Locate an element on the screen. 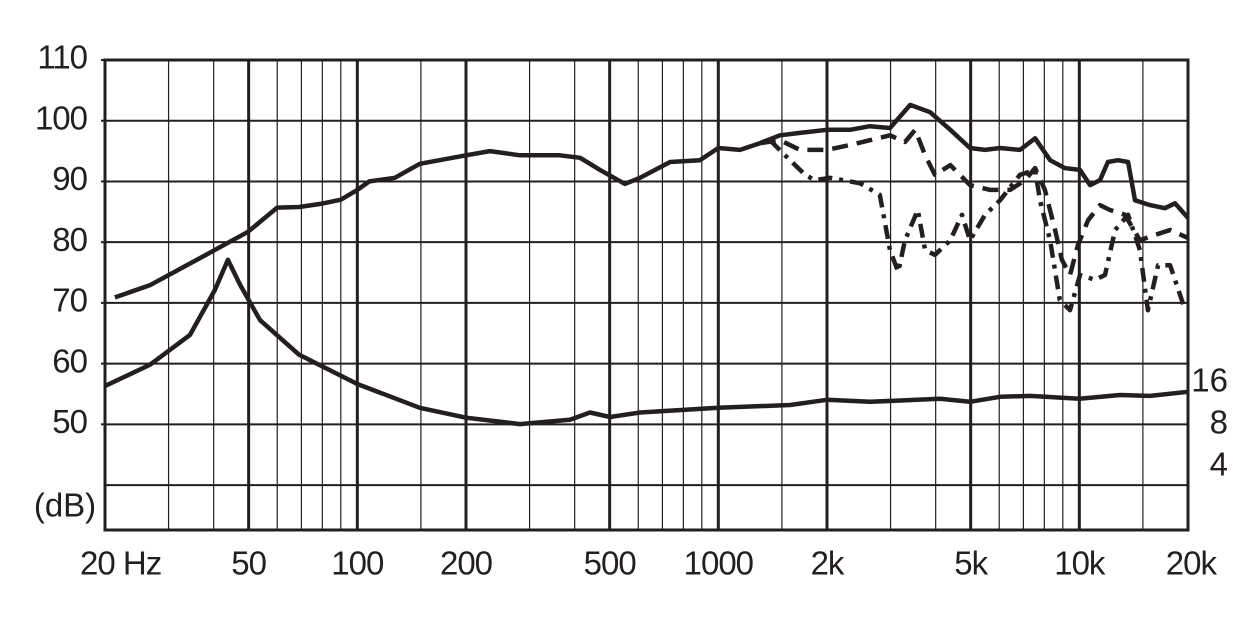 This screenshot has width=1252, height=620. x-tick-label: 10k is located at coordinates (1080, 563).